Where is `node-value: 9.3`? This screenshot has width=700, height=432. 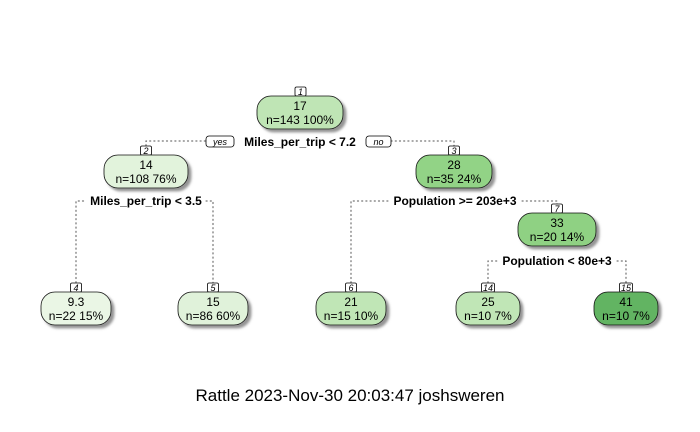
node-value: 9.3 is located at coordinates (76, 302).